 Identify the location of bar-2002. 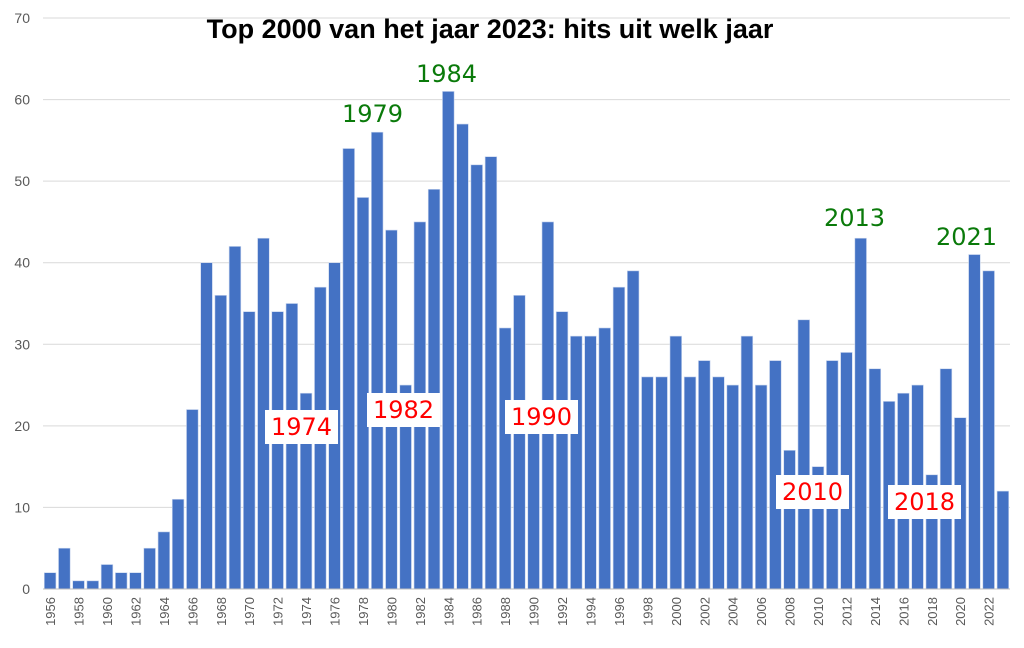
(704, 475).